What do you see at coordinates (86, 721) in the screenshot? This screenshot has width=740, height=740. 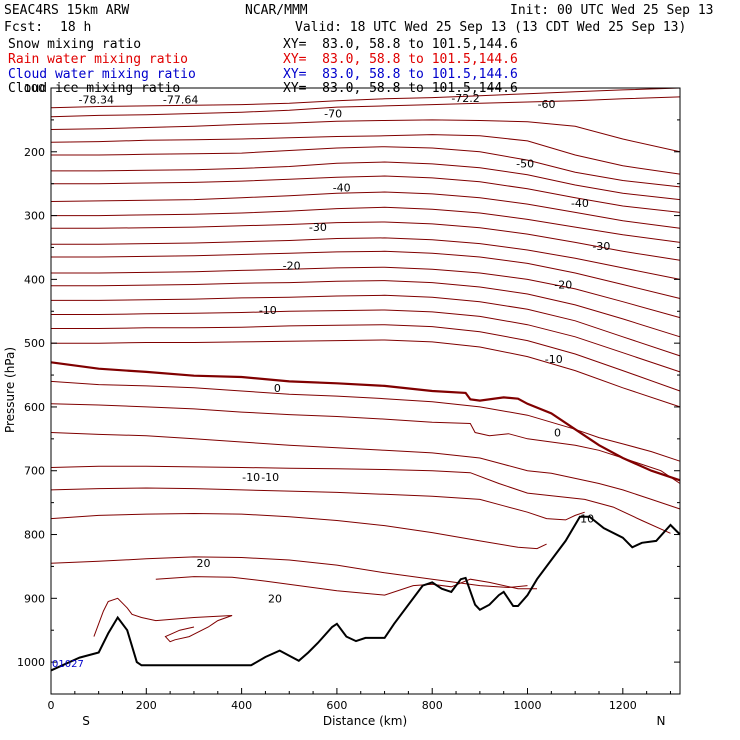 I see `left-end-label: S` at bounding box center [86, 721].